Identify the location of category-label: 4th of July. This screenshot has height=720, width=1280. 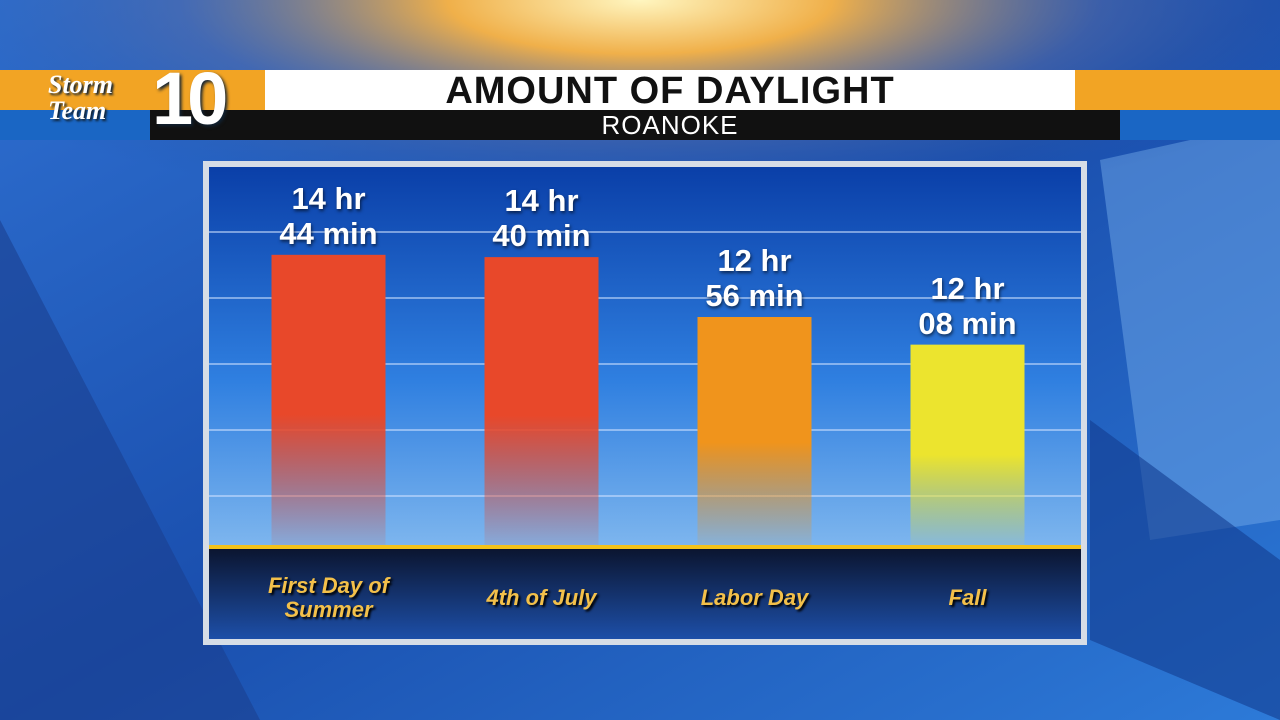
(541, 597).